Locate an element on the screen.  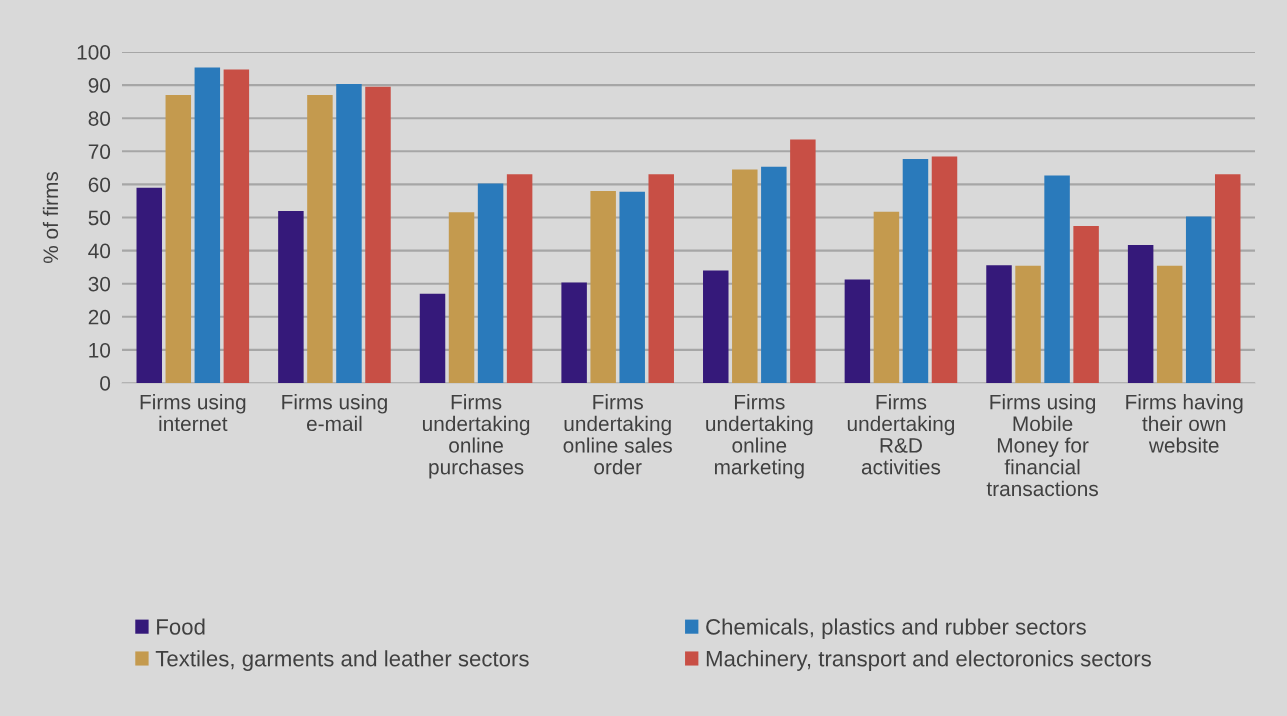
y-tick-label: 30 is located at coordinates (99, 284).